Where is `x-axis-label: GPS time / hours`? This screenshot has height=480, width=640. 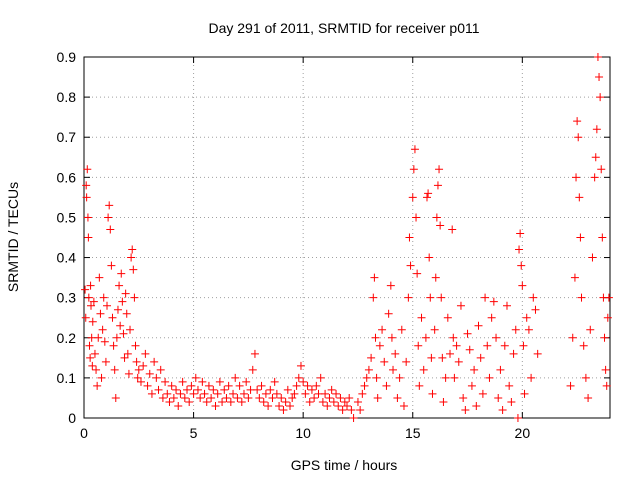 x-axis-label: GPS time / hours is located at coordinates (344, 465).